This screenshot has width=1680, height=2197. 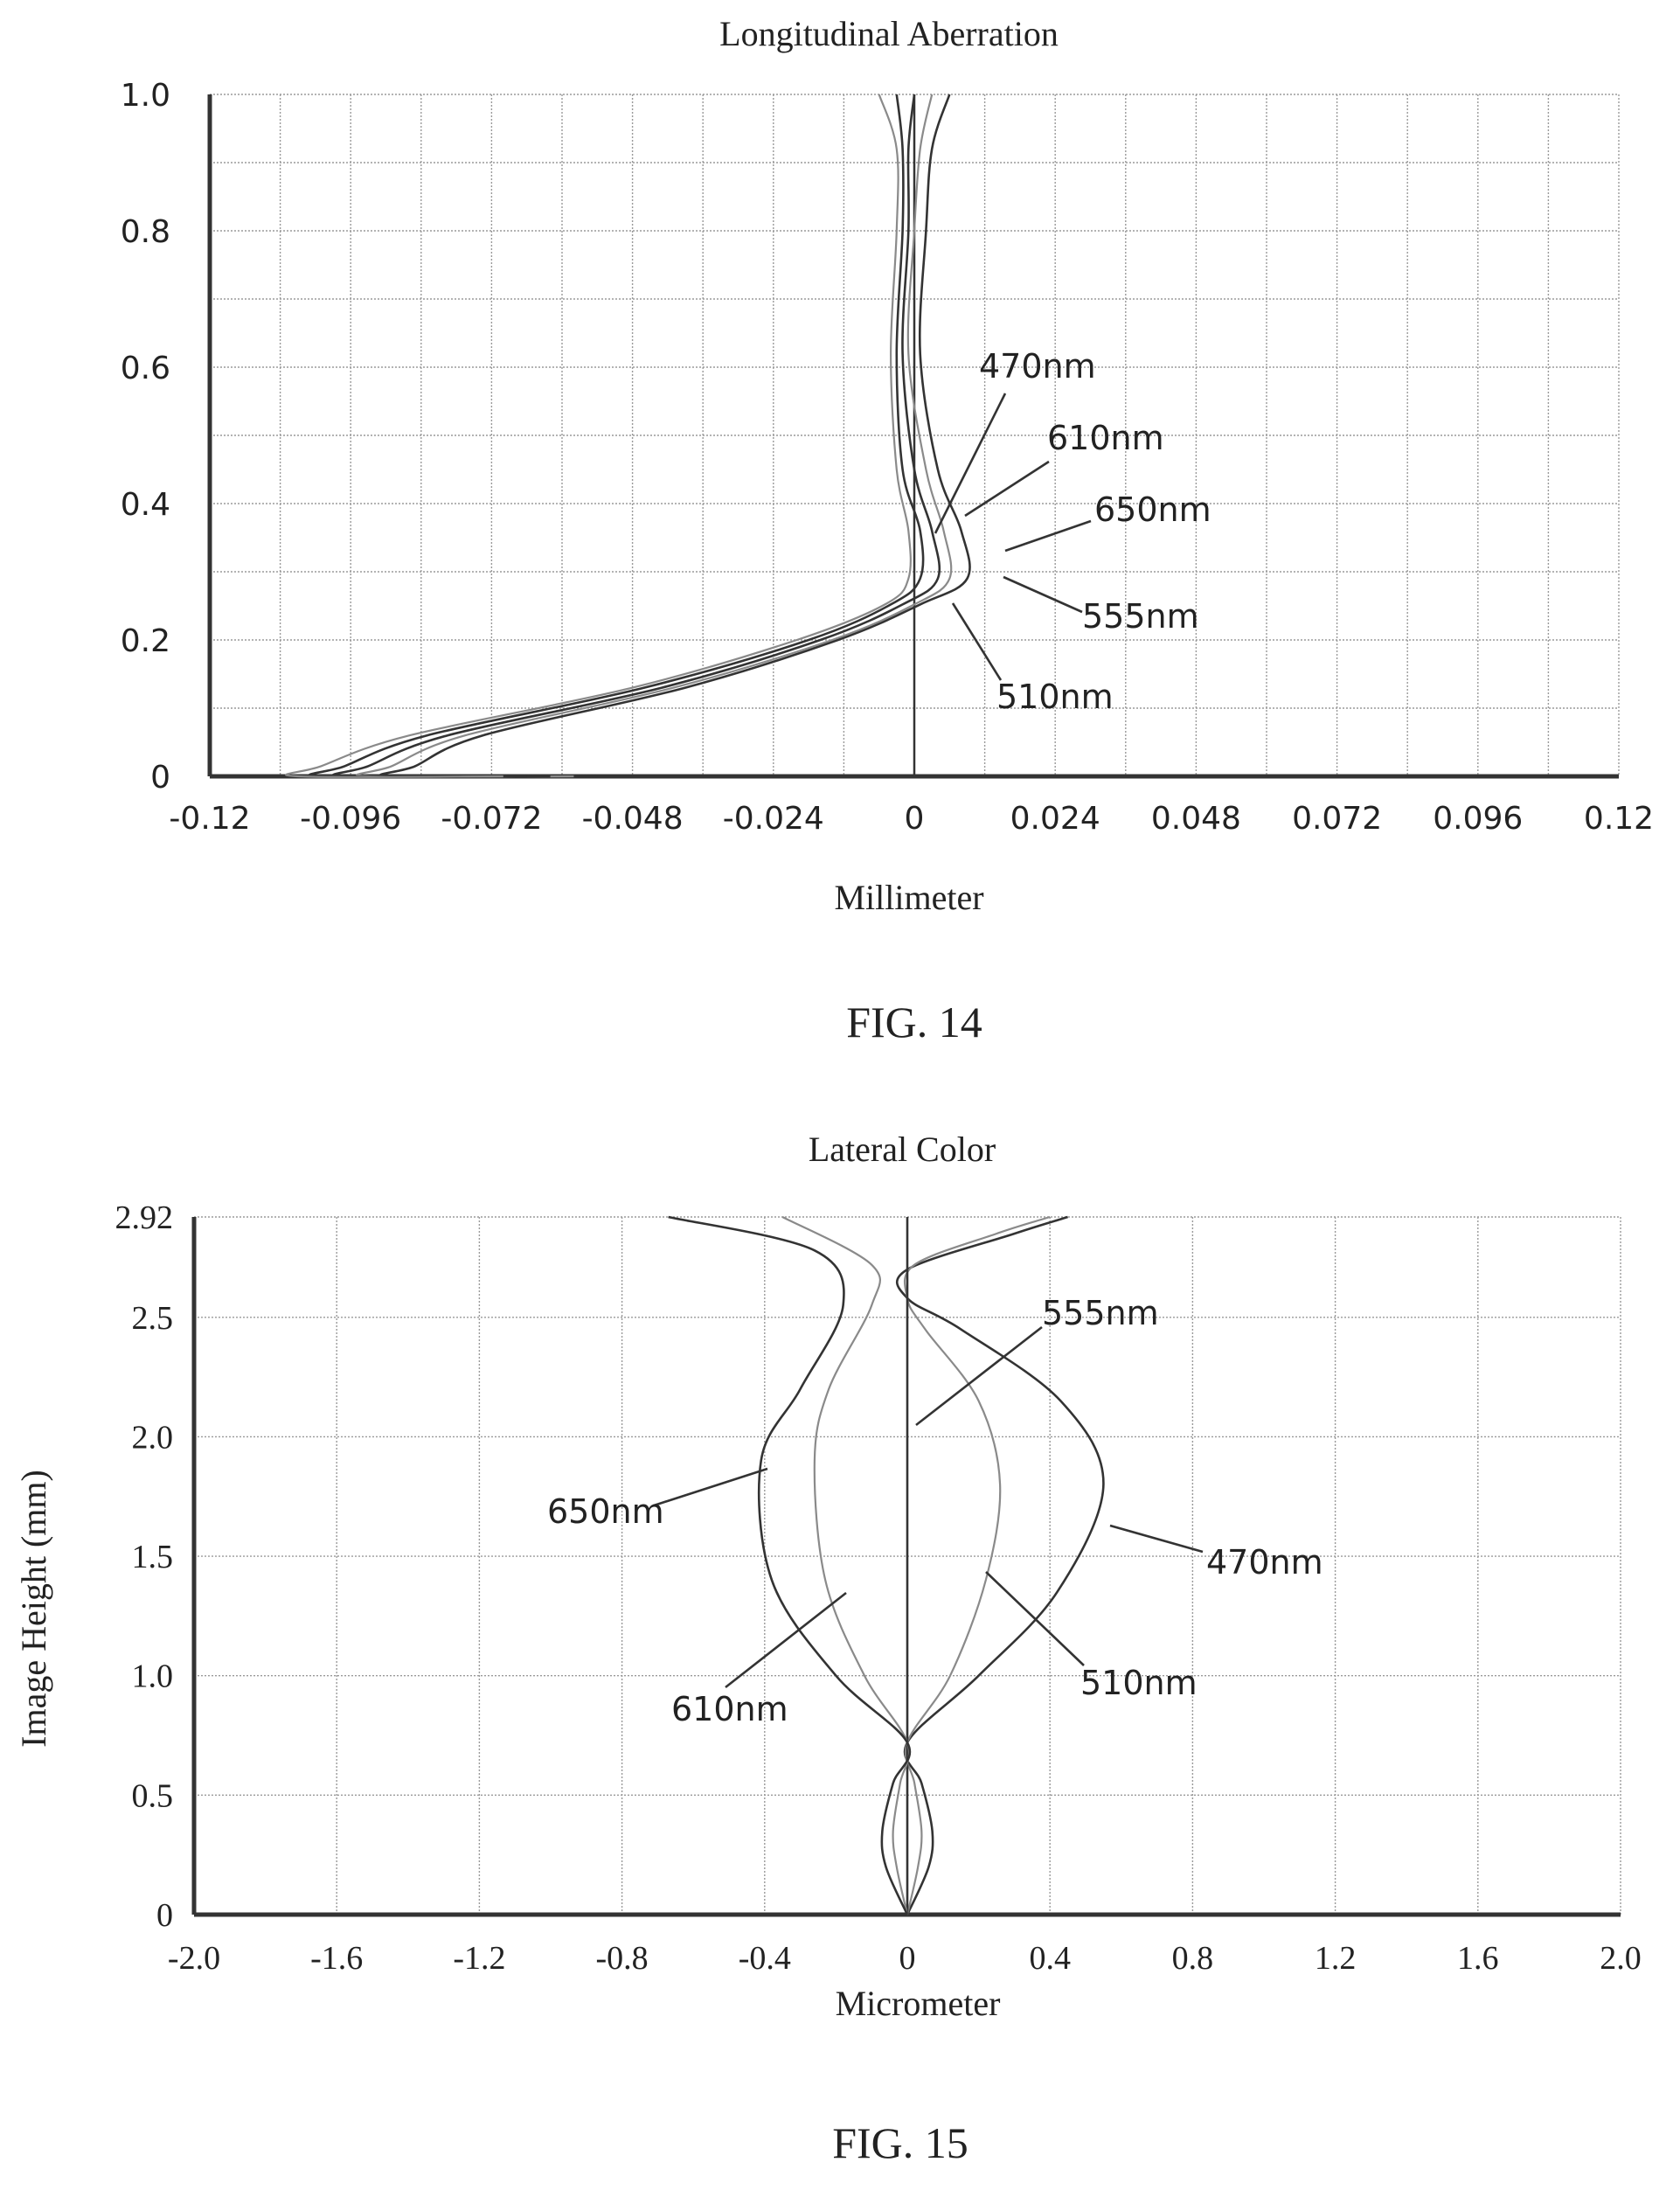 What do you see at coordinates (1193, 1959) in the screenshot?
I see `x-tick-label: 0.8` at bounding box center [1193, 1959].